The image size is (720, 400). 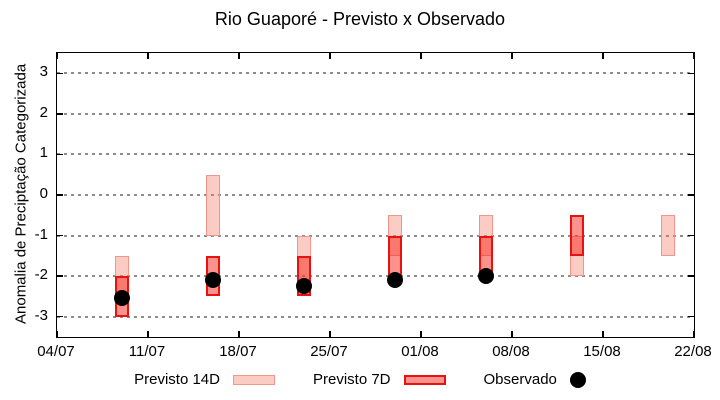 What do you see at coordinates (420, 351) in the screenshot?
I see `x-tick-label: 01/08` at bounding box center [420, 351].